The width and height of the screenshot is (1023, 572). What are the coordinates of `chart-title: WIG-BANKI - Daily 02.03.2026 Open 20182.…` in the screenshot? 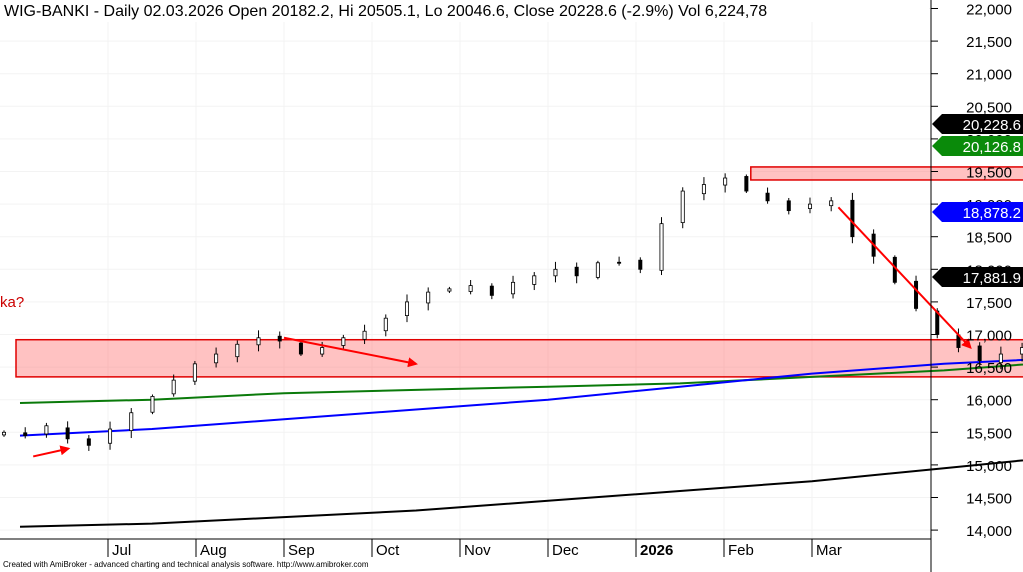 It's located at (385, 11).